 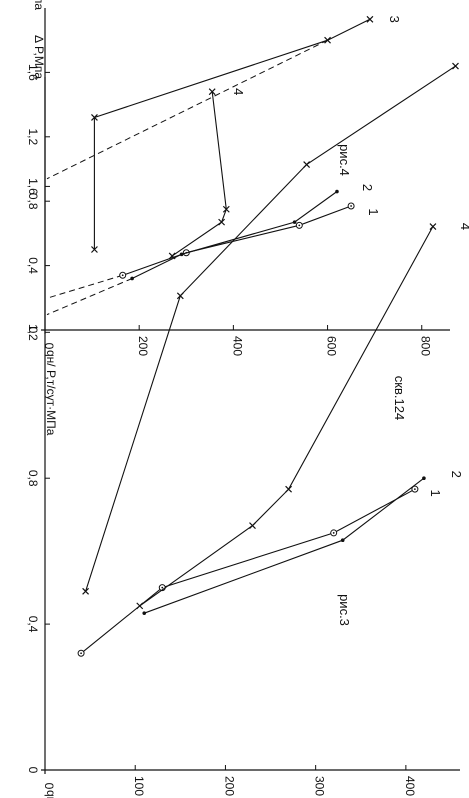 I want to click on y-tick-label: 100, so click(x=139, y=786).